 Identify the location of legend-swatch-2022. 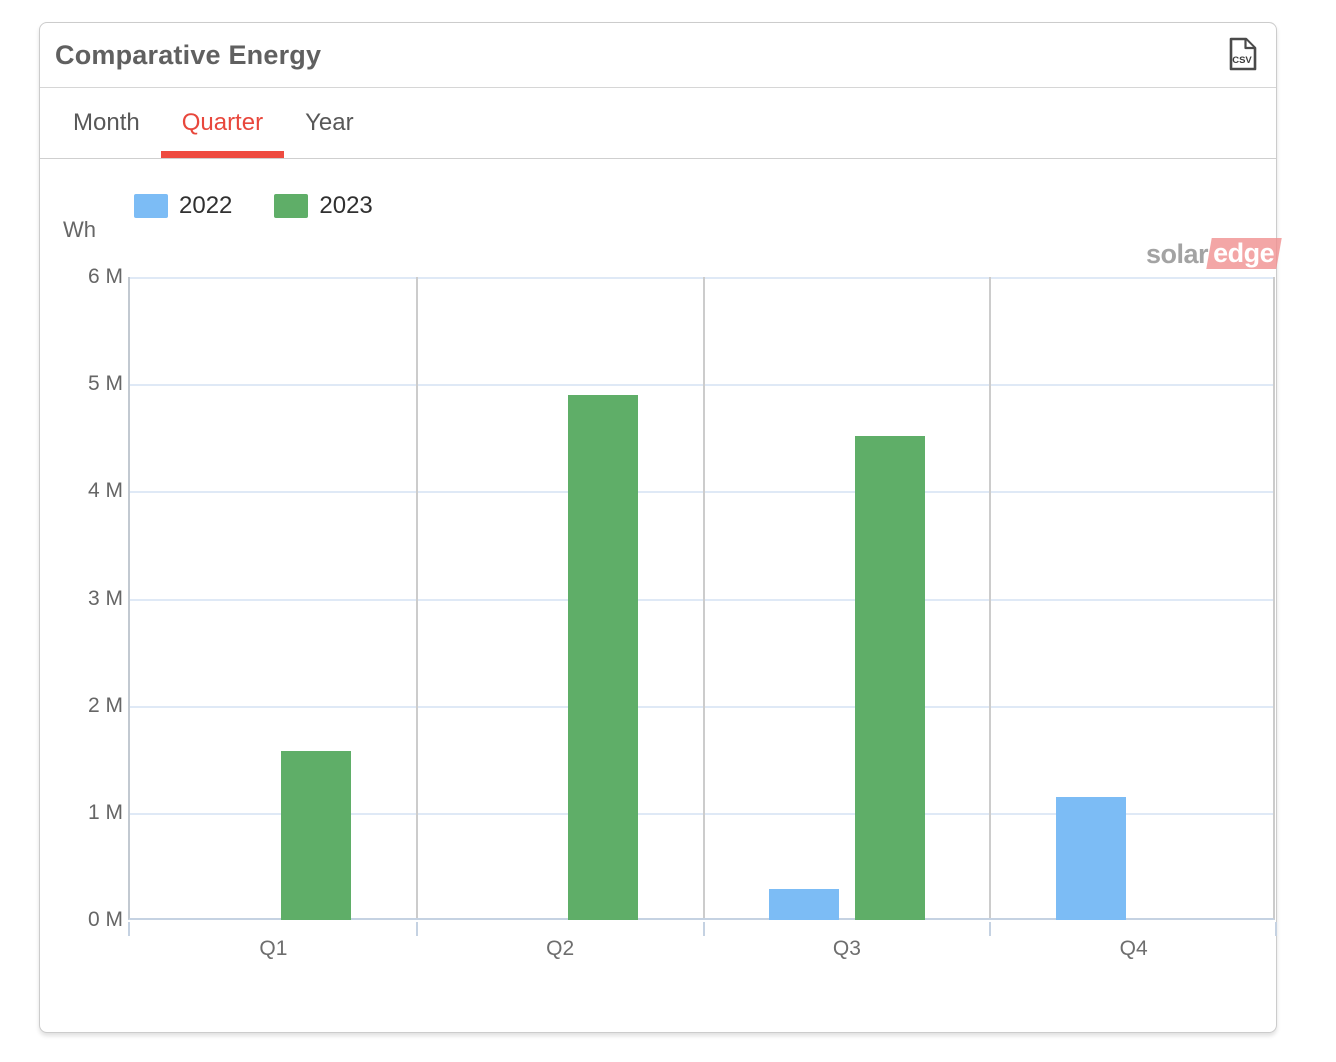
(151, 206).